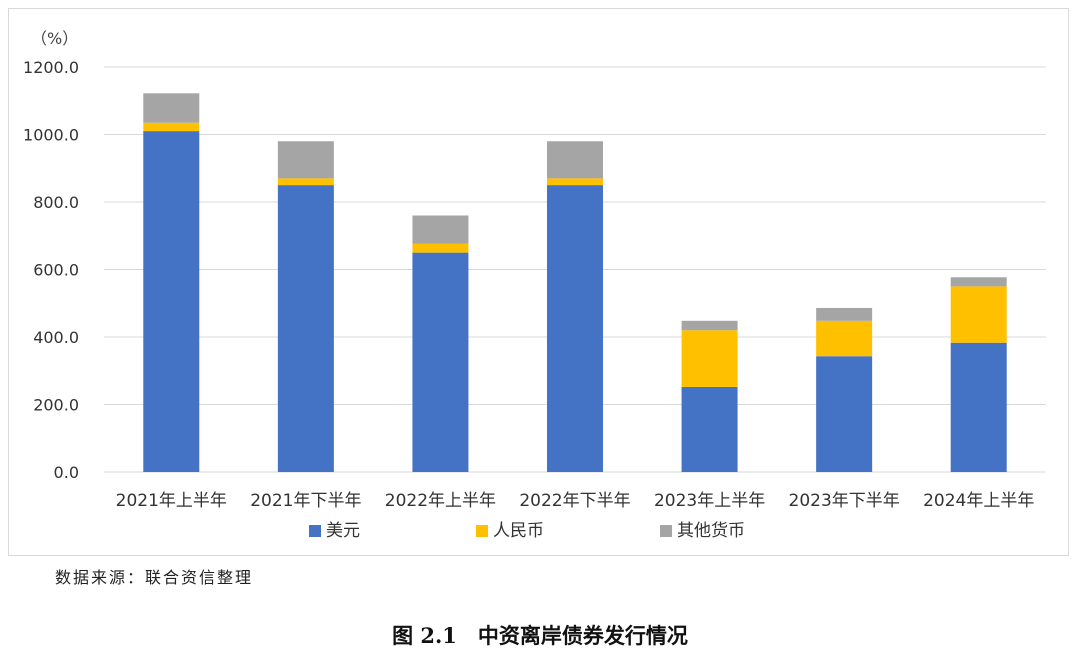  Describe the element at coordinates (343, 531) in the screenshot. I see `legend-label: 美元` at that location.